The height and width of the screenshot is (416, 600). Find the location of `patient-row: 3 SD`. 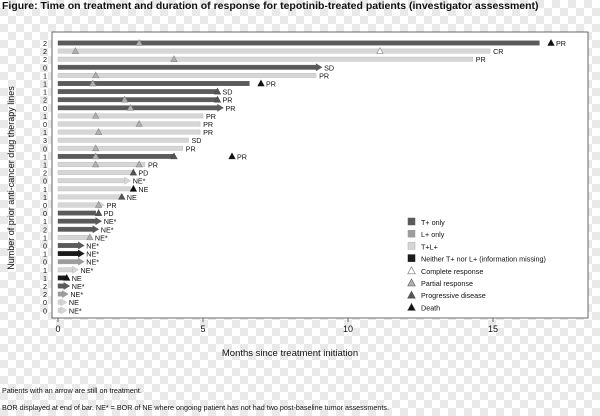

patient-row: 3 SD is located at coordinates (122, 140).